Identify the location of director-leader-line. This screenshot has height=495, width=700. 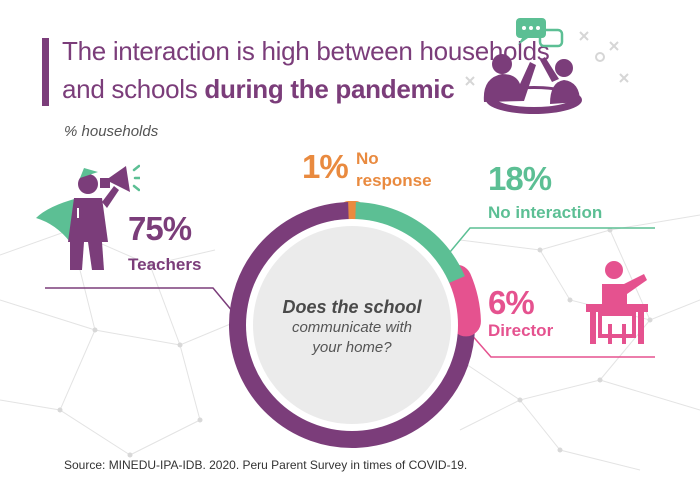
(562, 345).